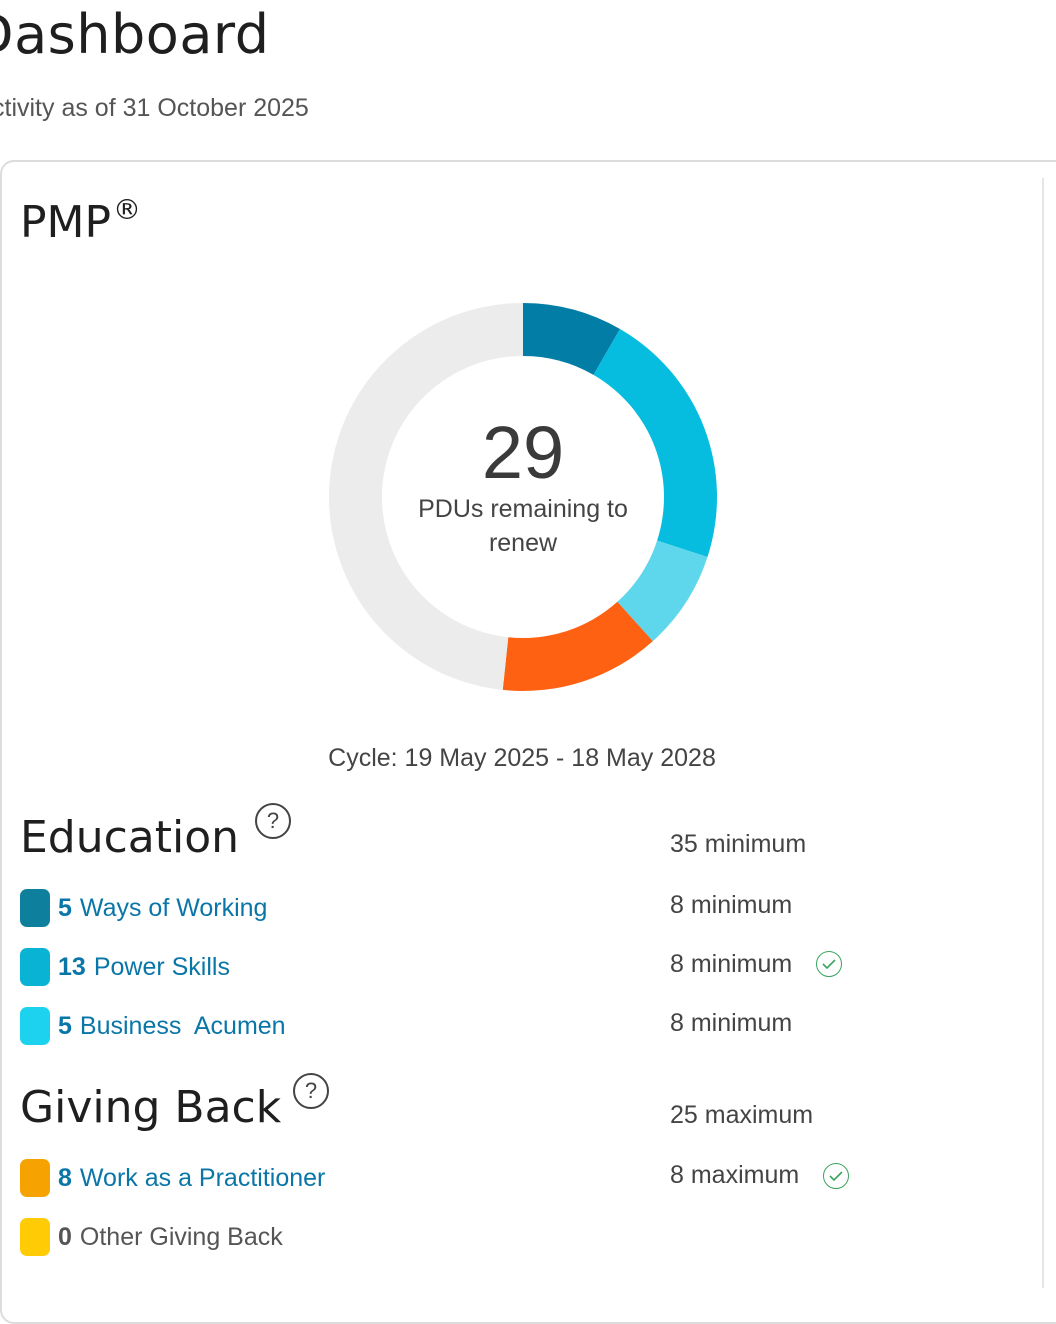  I want to click on other-giving-back-swatch, so click(35, 1237).